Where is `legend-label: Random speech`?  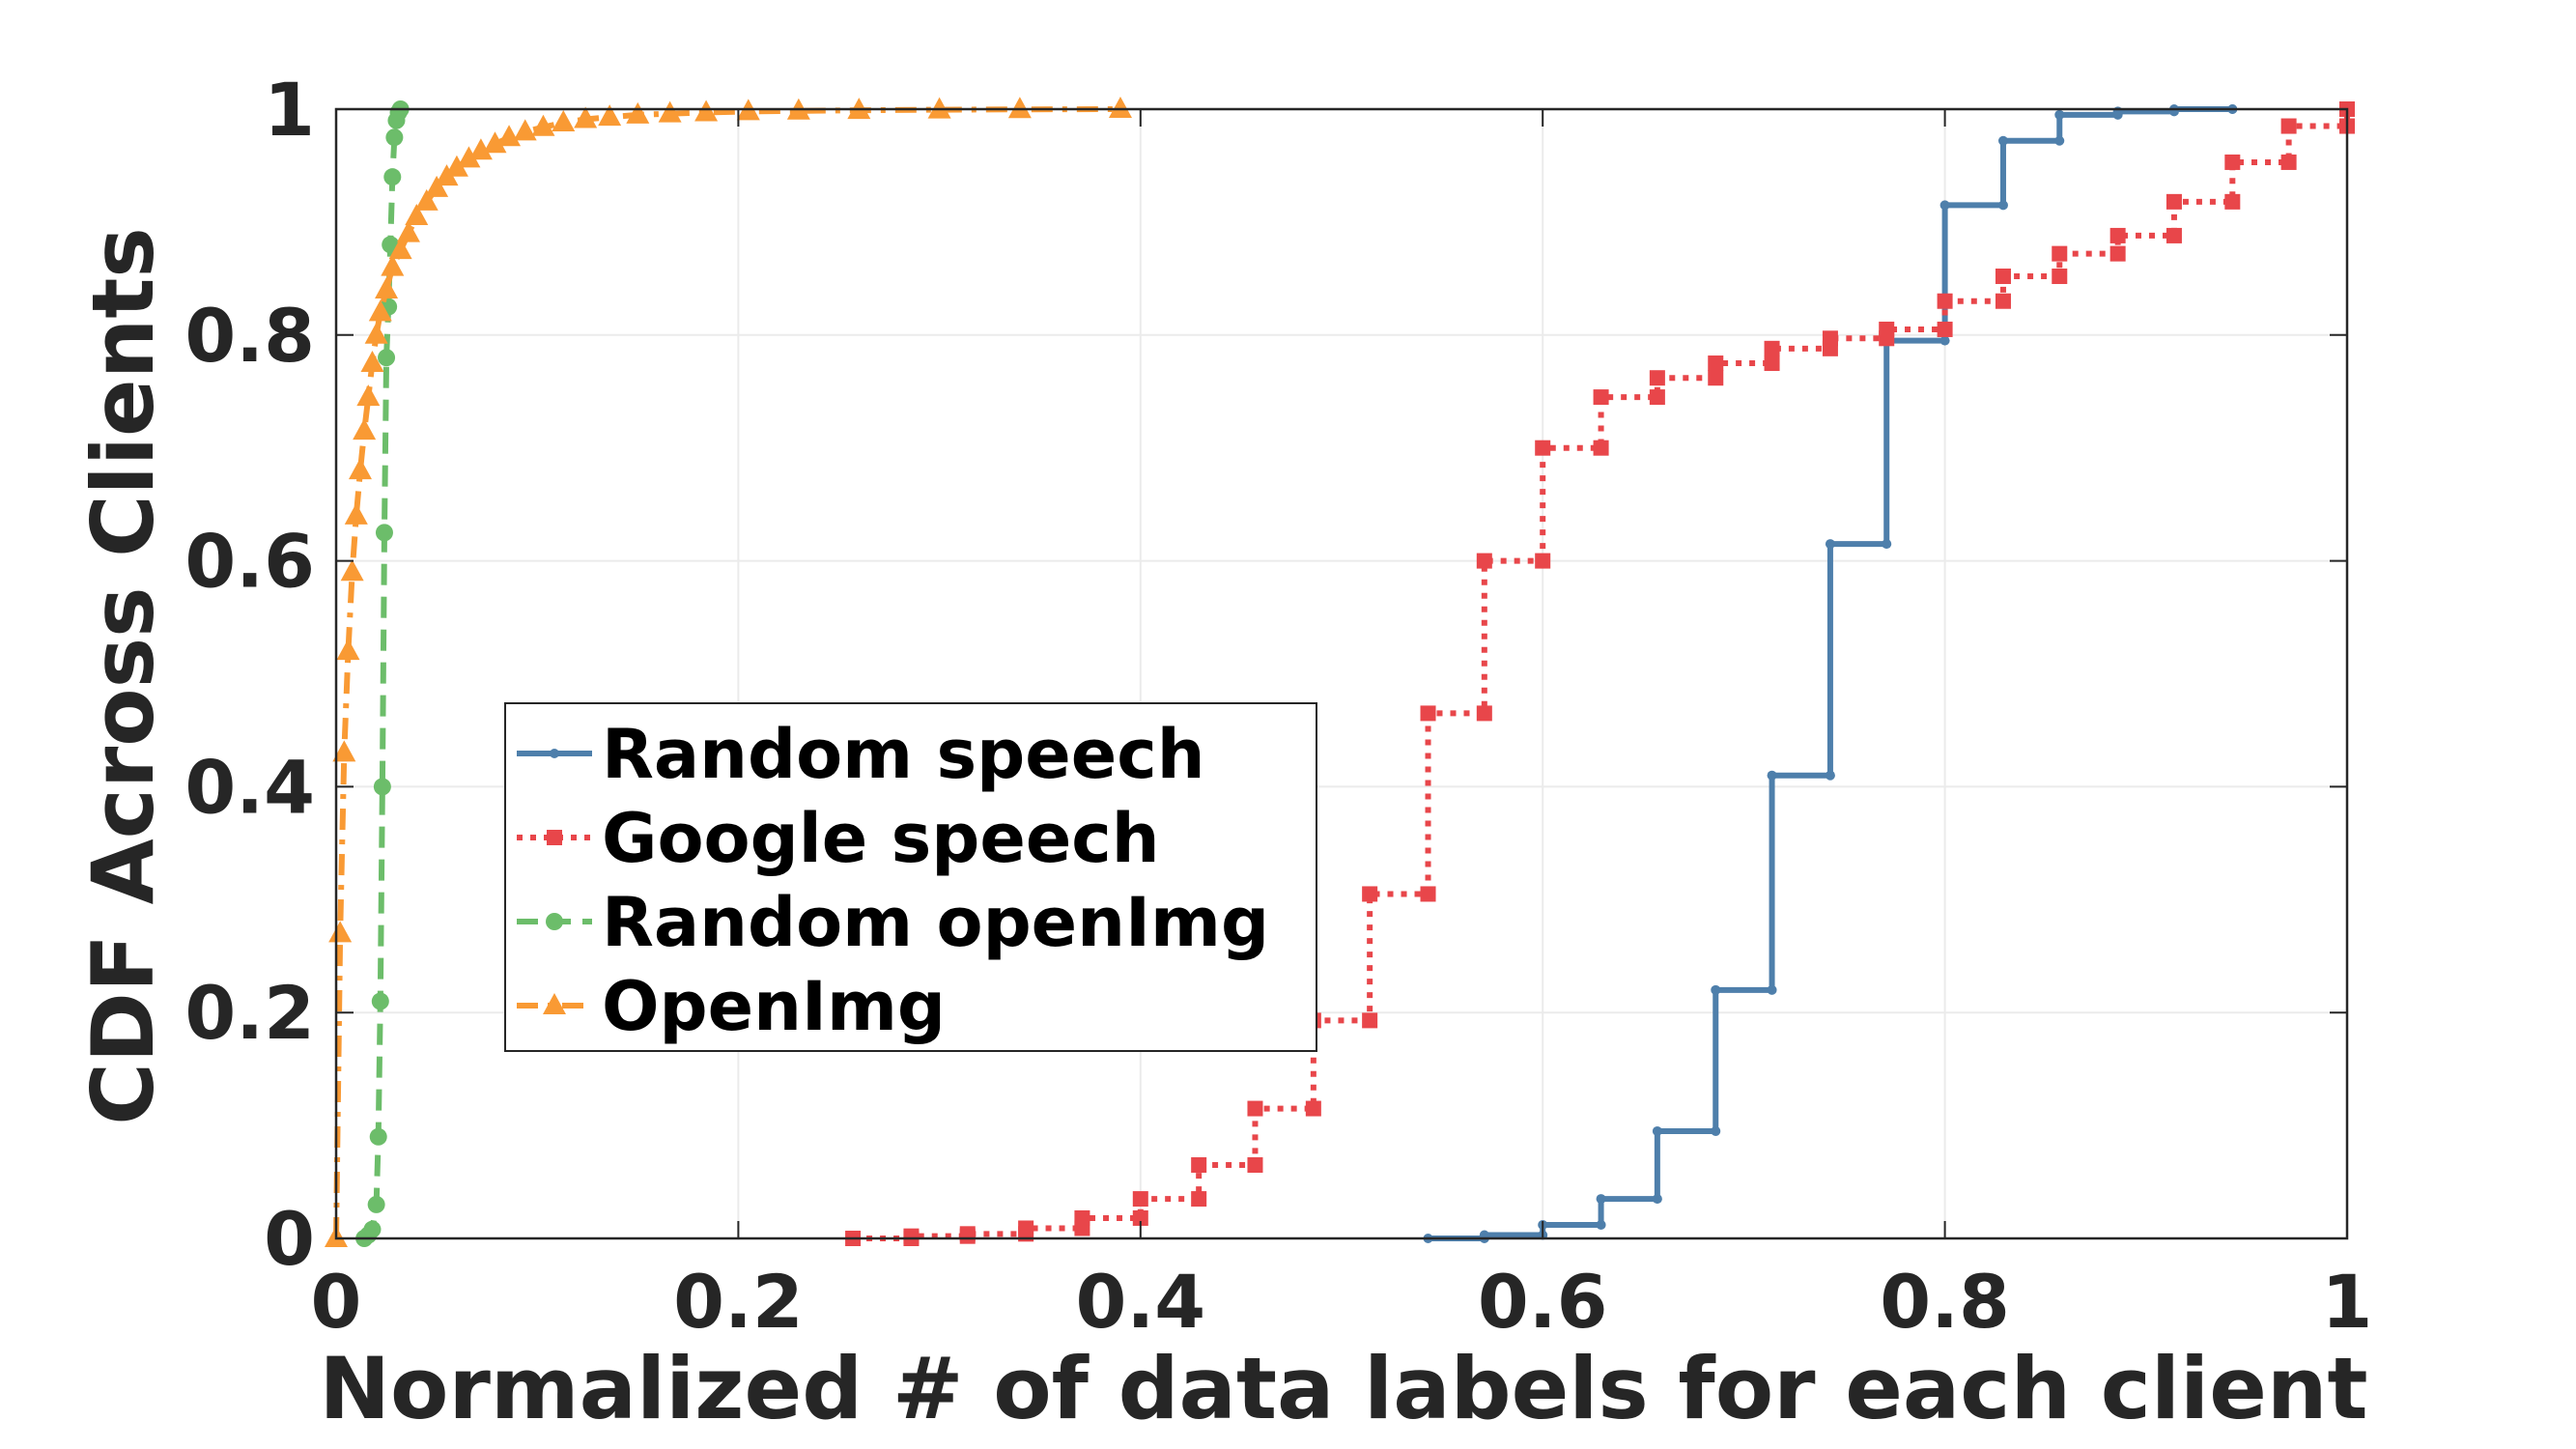 legend-label: Random speech is located at coordinates (903, 754).